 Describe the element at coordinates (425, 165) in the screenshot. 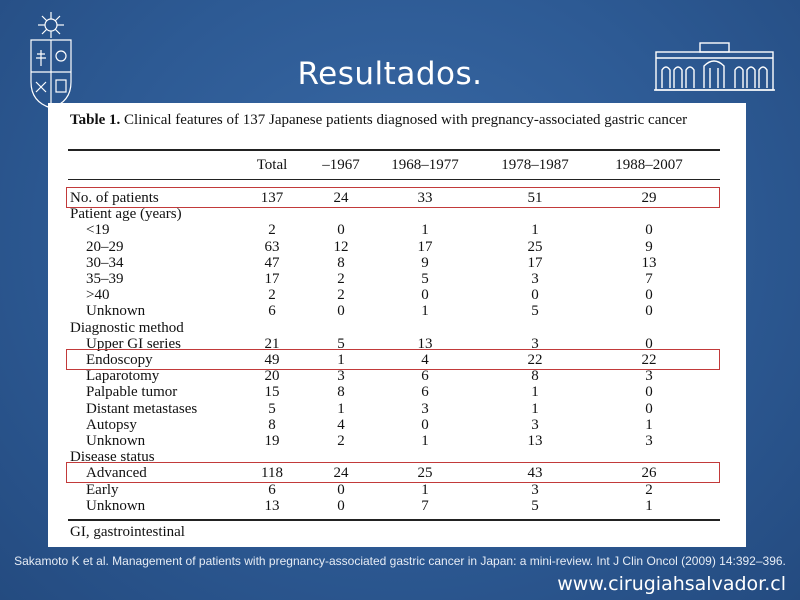

I see `column-header: 1968–1977` at that location.